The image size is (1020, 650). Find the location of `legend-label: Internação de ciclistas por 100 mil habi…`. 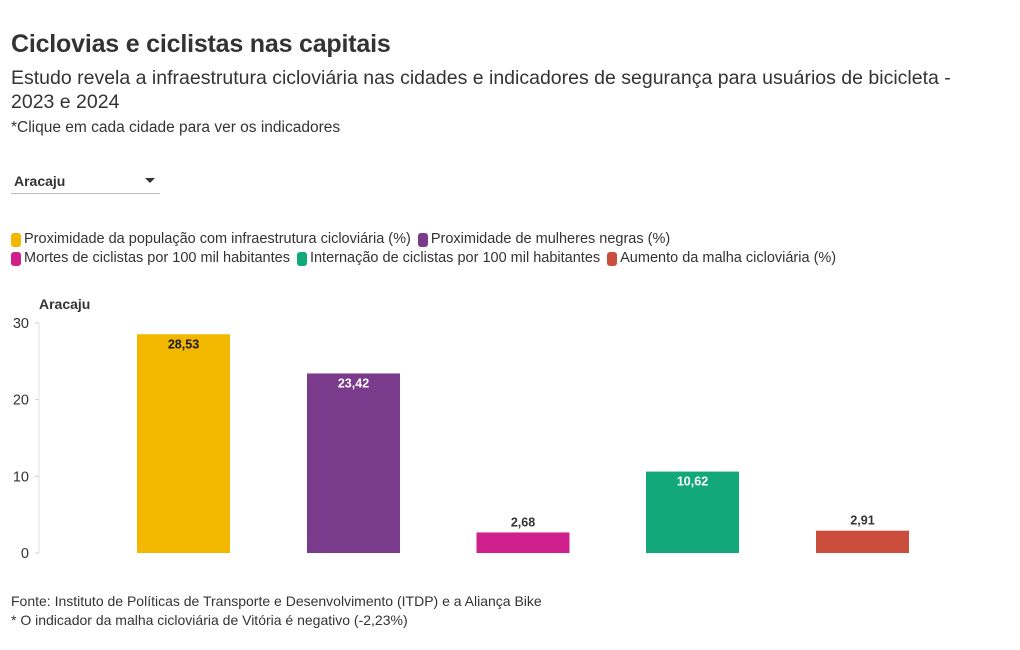

legend-label: Internação de ciclistas por 100 mil habi… is located at coordinates (455, 258).